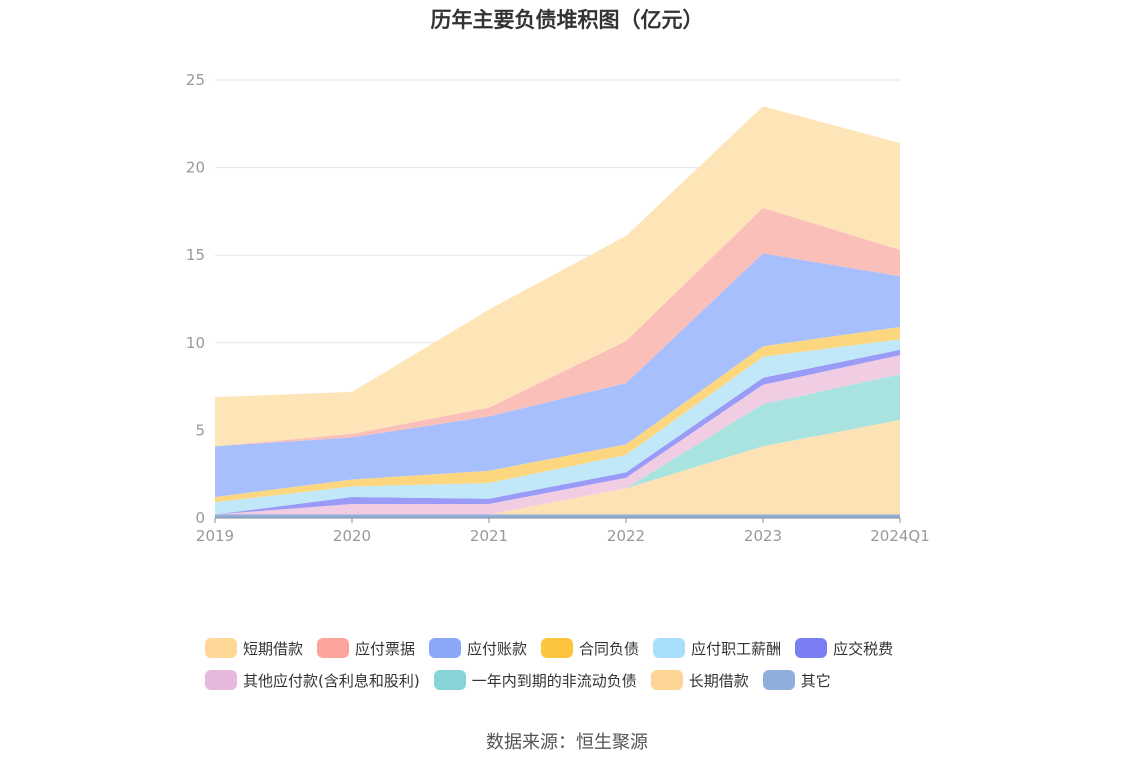 The height and width of the screenshot is (766, 1134). I want to click on x-tick-label: 2022, so click(626, 536).